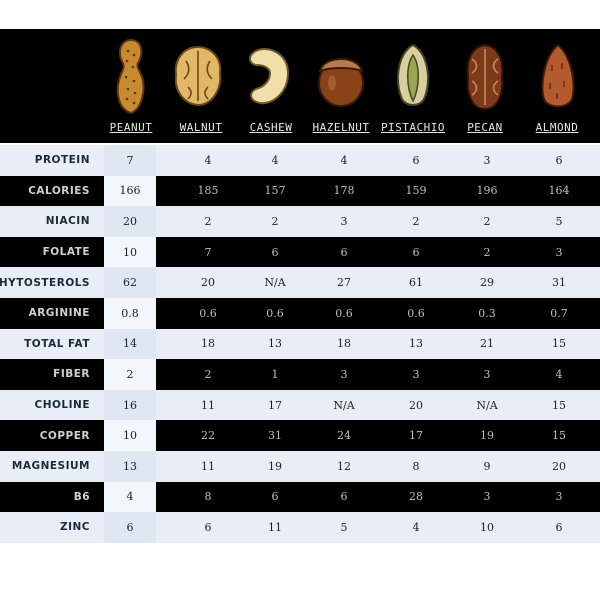 The height and width of the screenshot is (600, 600). What do you see at coordinates (269, 76) in the screenshot?
I see `cashew-icon` at bounding box center [269, 76].